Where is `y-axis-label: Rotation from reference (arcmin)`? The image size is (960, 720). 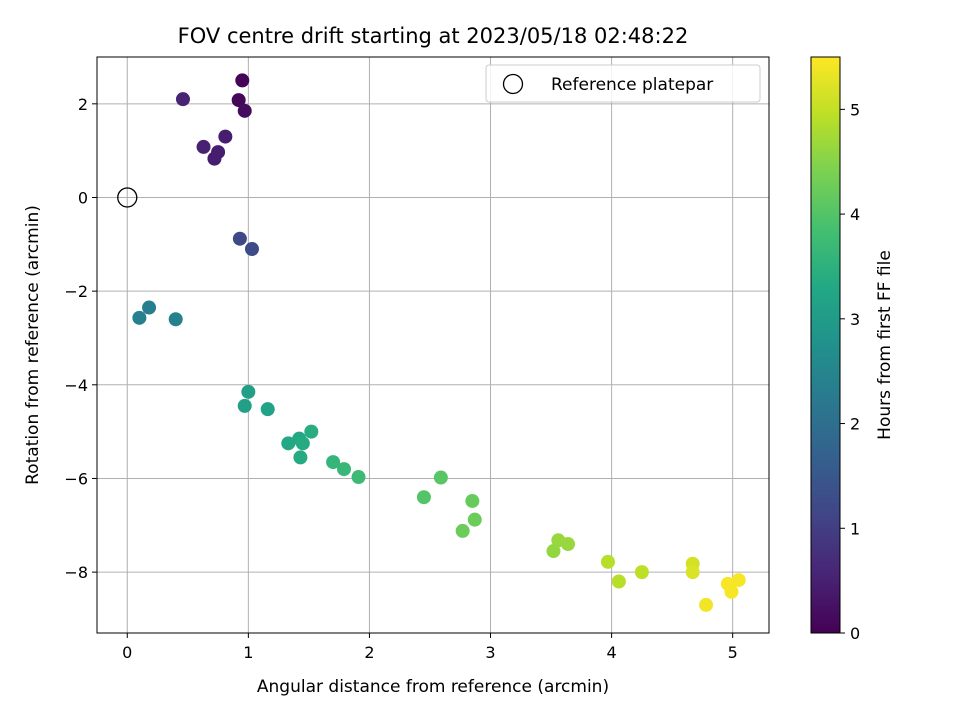 y-axis-label: Rotation from reference (arcmin) is located at coordinates (33, 345).